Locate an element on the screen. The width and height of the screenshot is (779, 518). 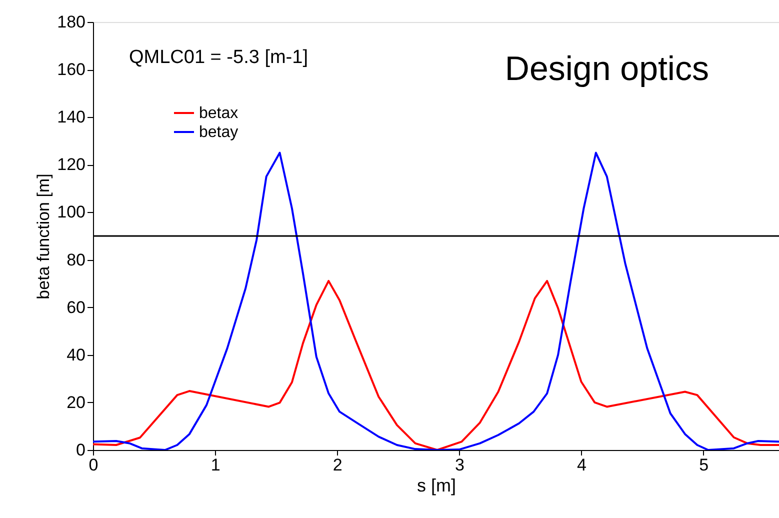
x-axis-title: s [m] is located at coordinates (436, 486).